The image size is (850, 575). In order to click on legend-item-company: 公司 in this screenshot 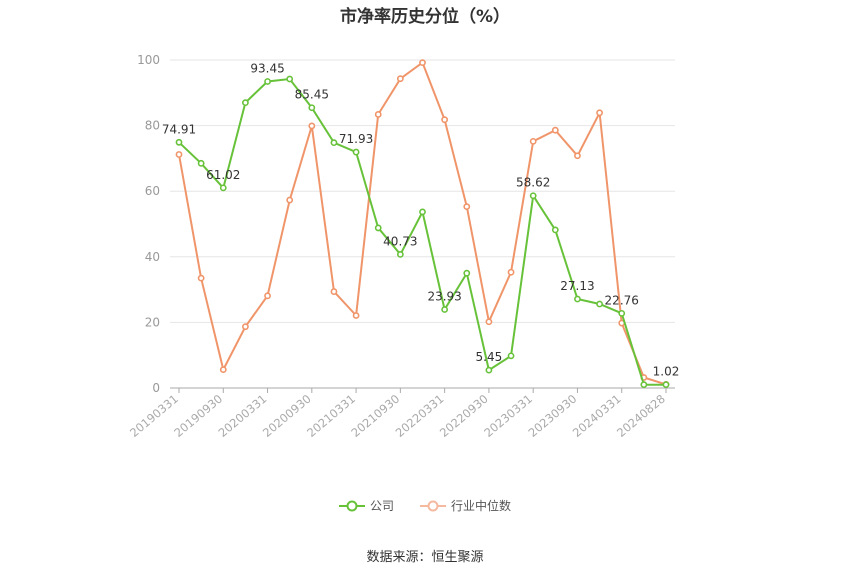, I will do `click(366, 505)`.